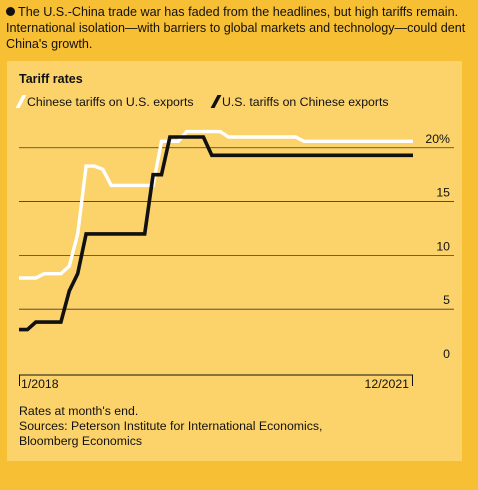 This screenshot has height=490, width=478. Describe the element at coordinates (10, 11) in the screenshot. I see `bullet-icon` at that location.